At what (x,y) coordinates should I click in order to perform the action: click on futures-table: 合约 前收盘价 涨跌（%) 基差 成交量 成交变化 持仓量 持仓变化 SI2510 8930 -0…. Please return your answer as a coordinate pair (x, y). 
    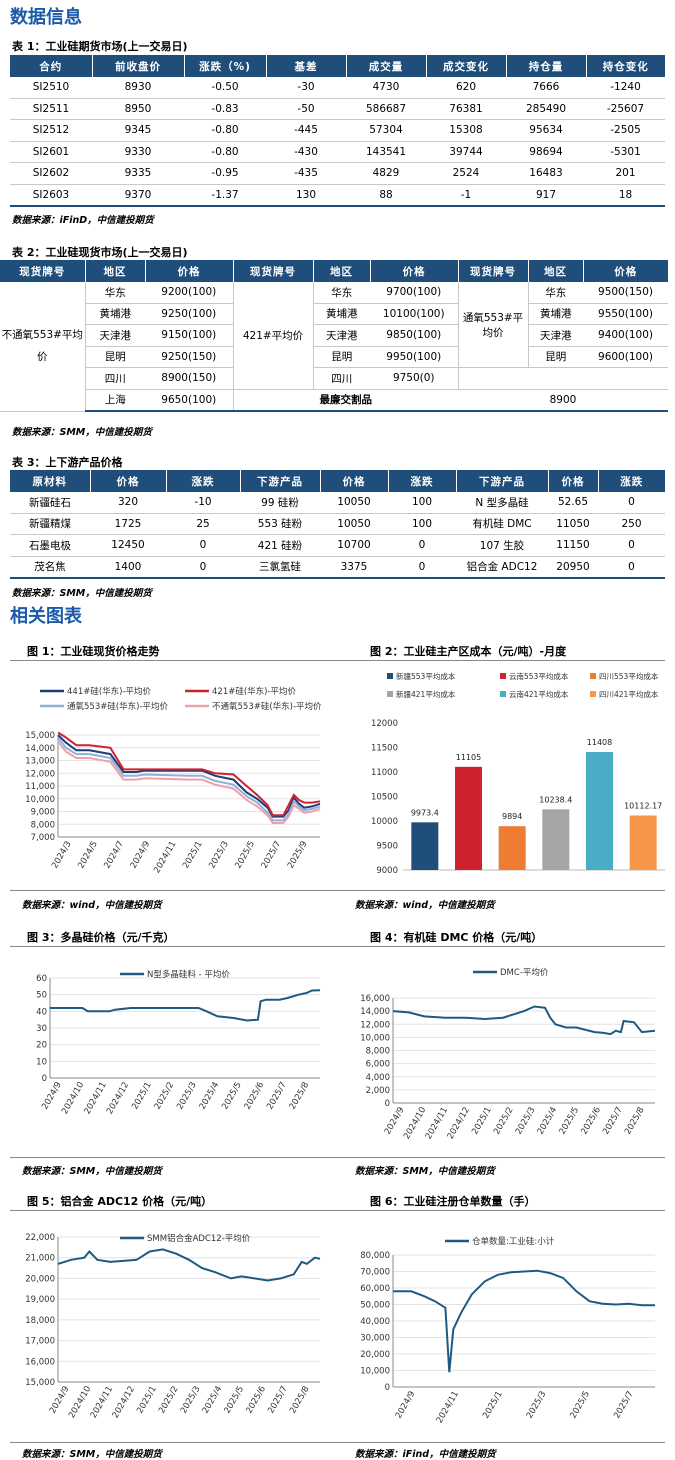
    Looking at the image, I should click on (337, 131).